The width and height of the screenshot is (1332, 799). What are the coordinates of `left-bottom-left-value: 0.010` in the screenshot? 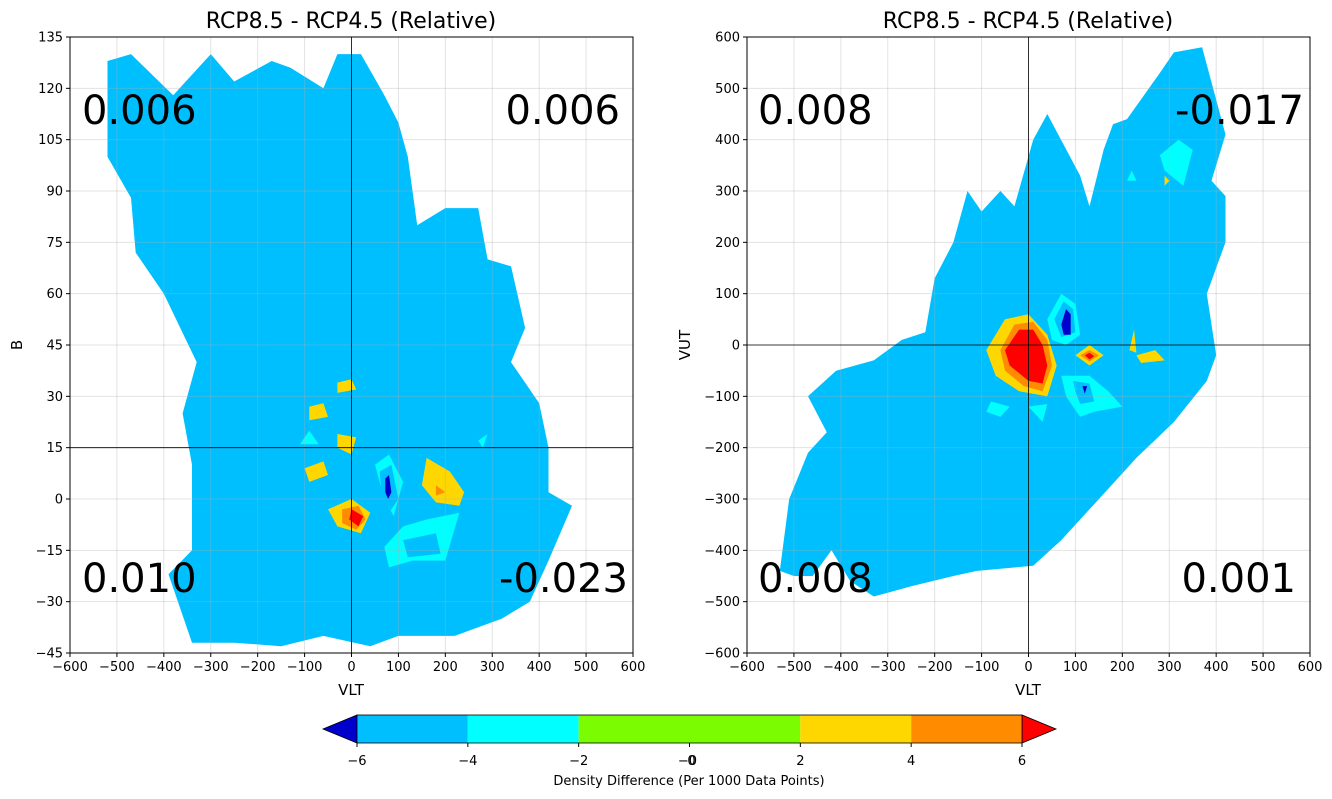 It's located at (139, 579).